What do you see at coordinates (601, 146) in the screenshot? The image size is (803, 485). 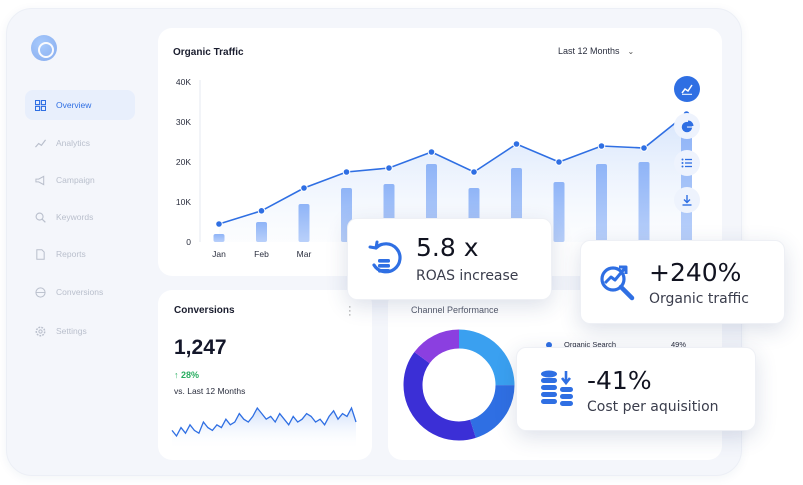 I see `point-Oct` at bounding box center [601, 146].